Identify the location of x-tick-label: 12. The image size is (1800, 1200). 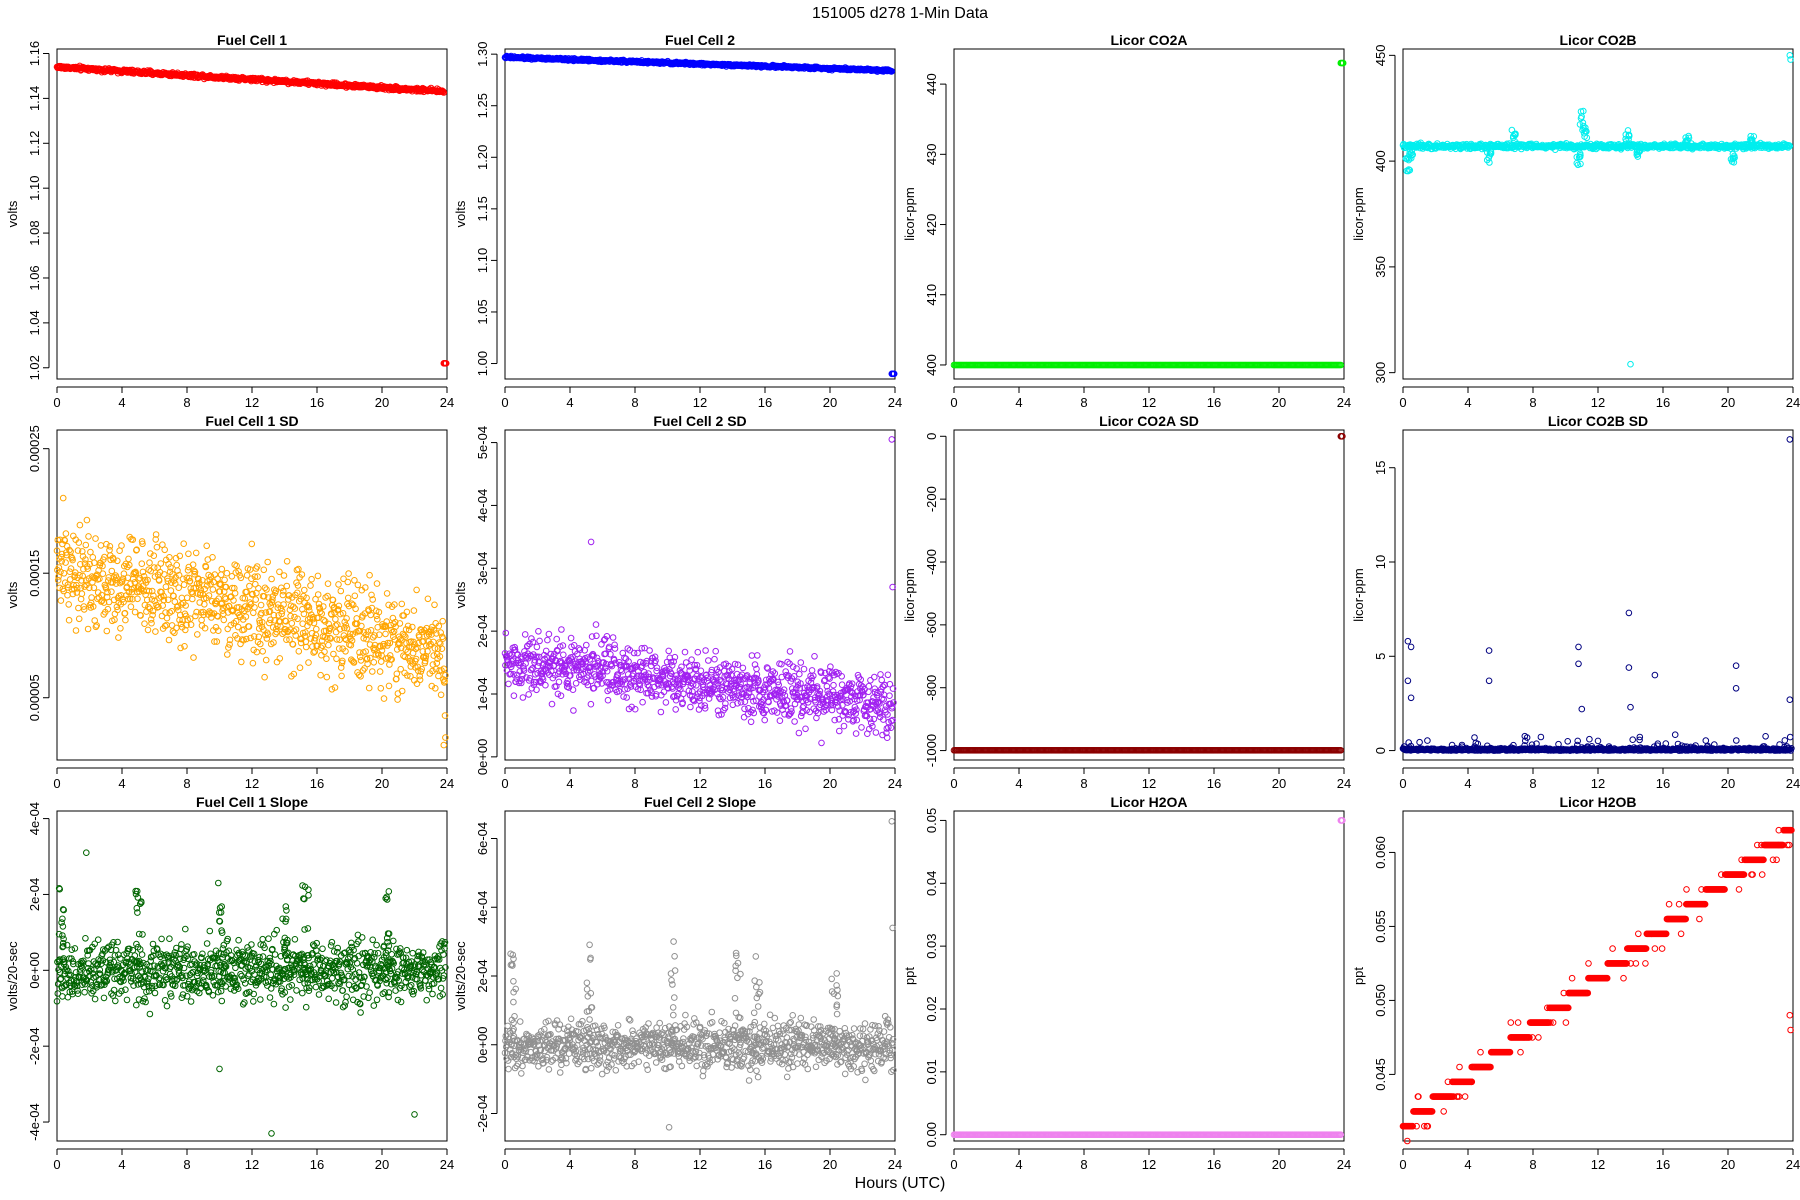
(252, 402).